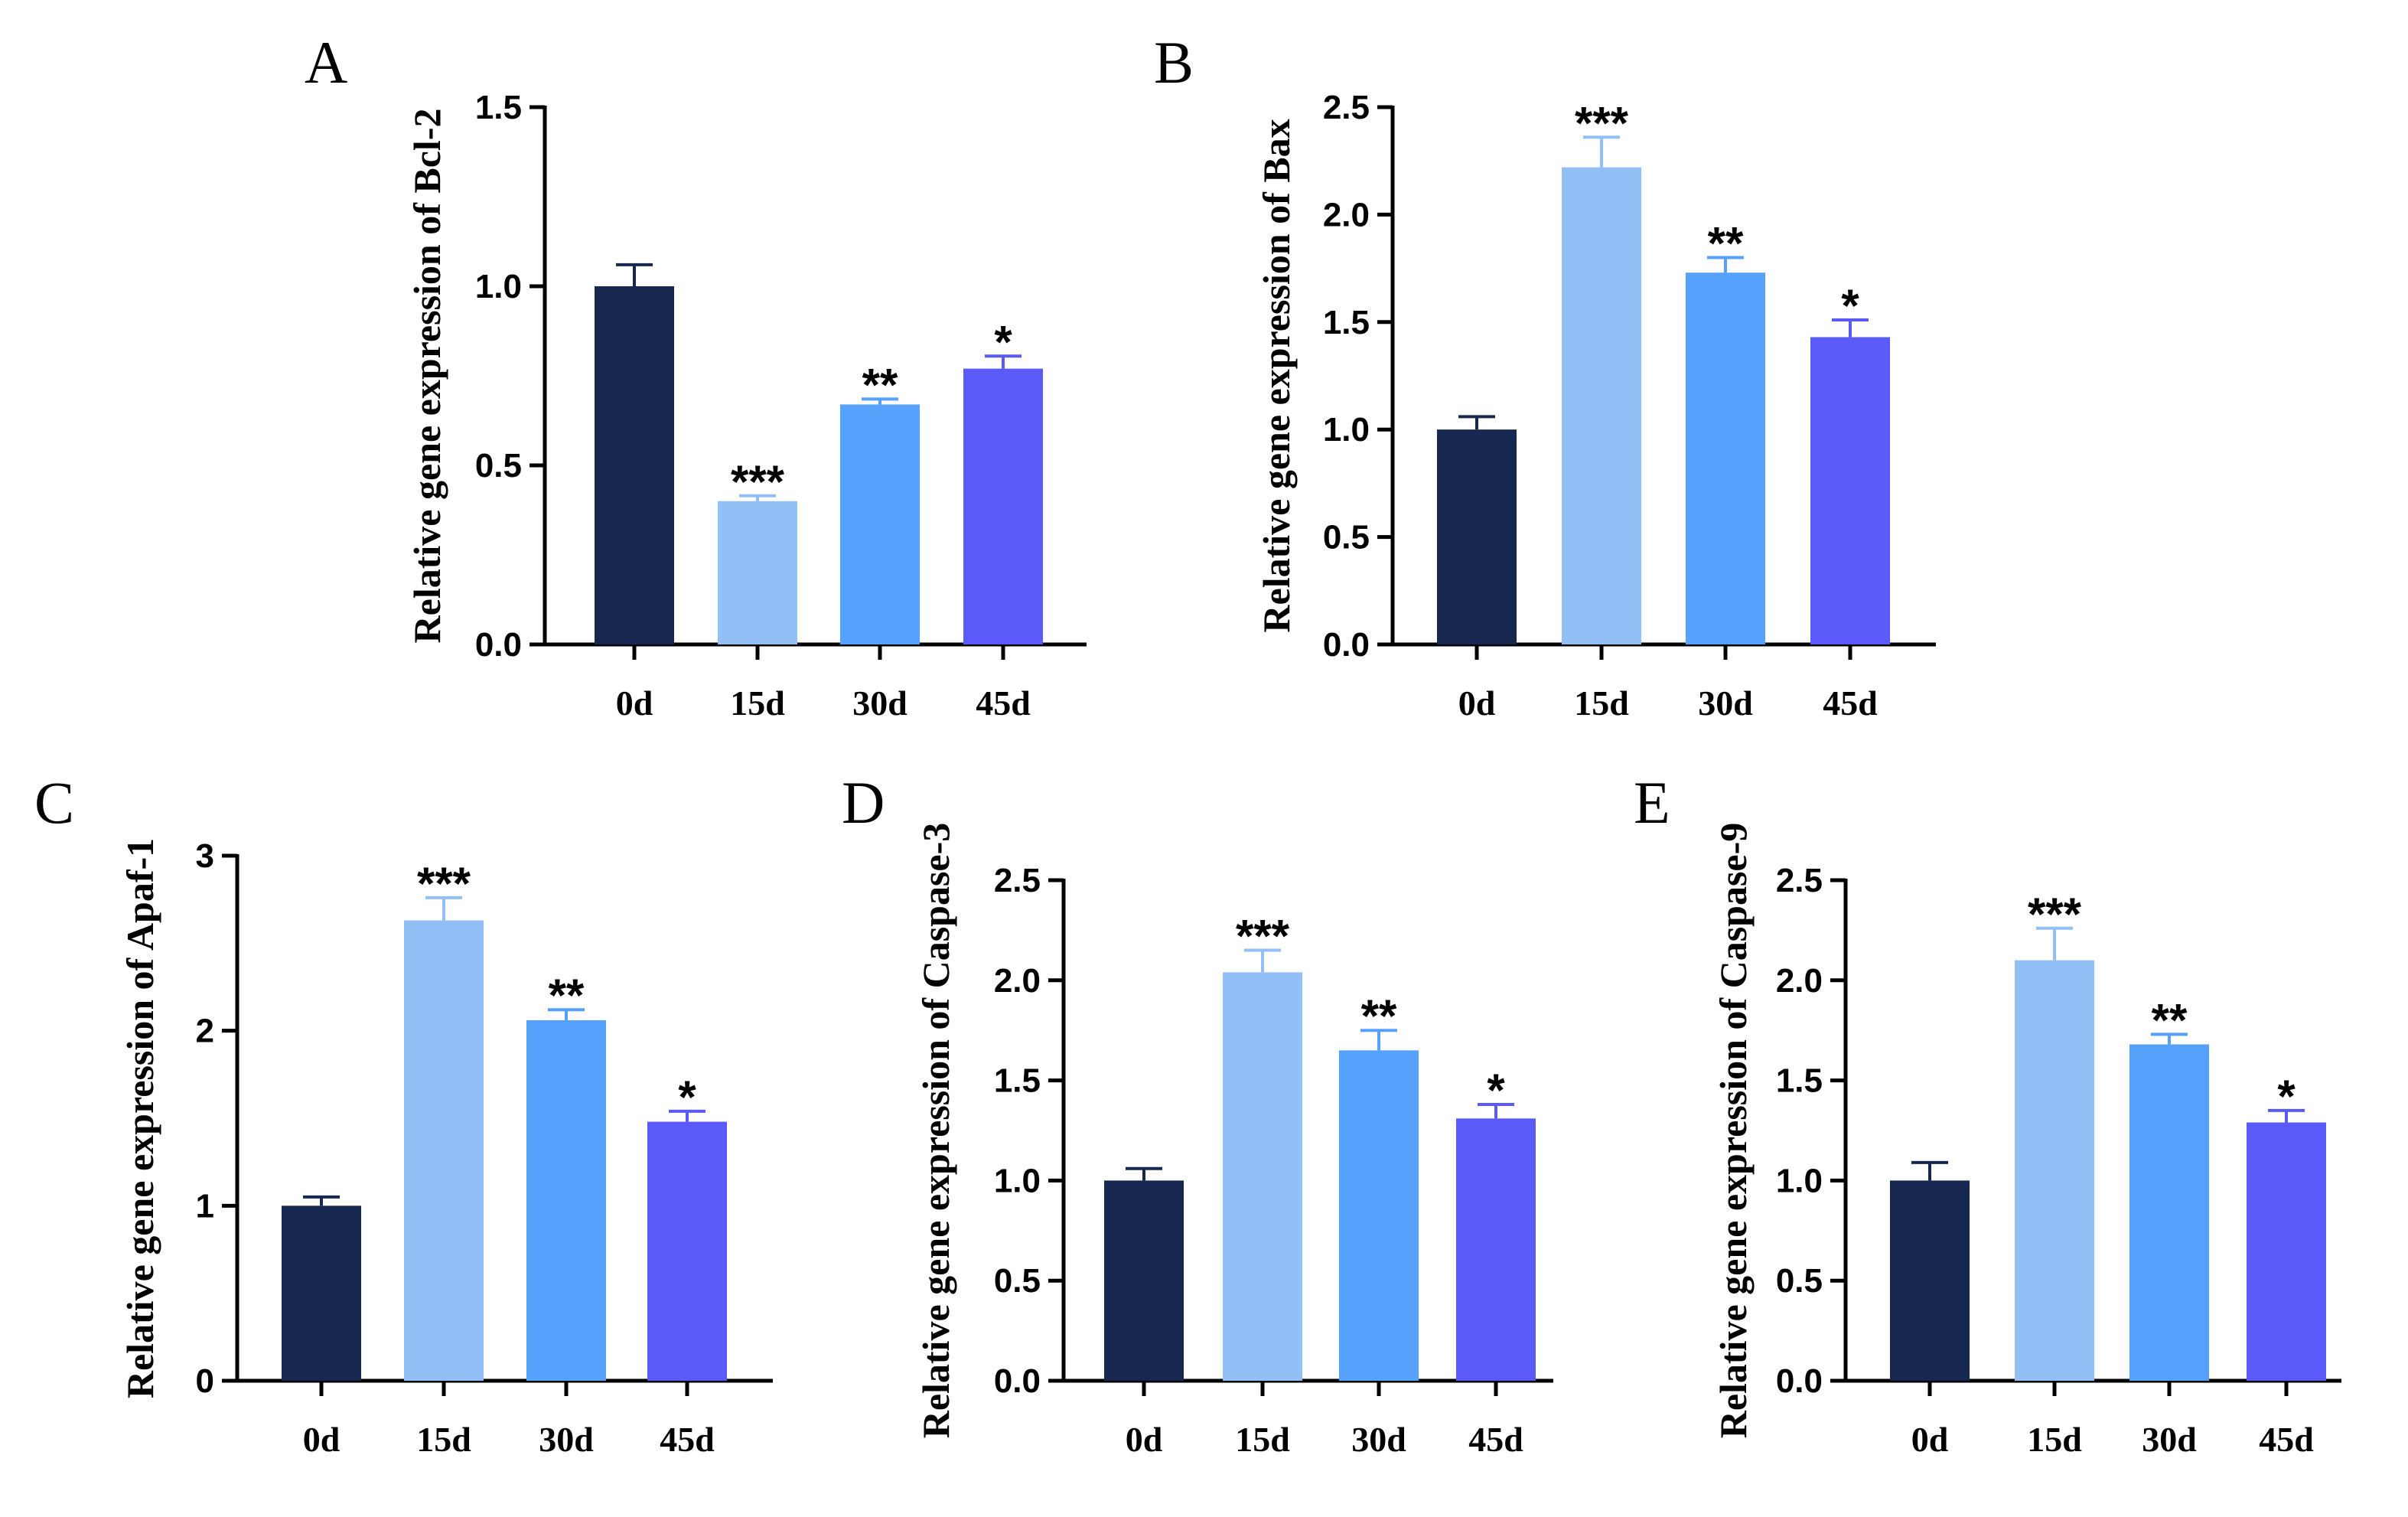 This screenshot has height=1517, width=2408. What do you see at coordinates (634, 703) in the screenshot?
I see `x-tick-label-a-0d: 0d` at bounding box center [634, 703].